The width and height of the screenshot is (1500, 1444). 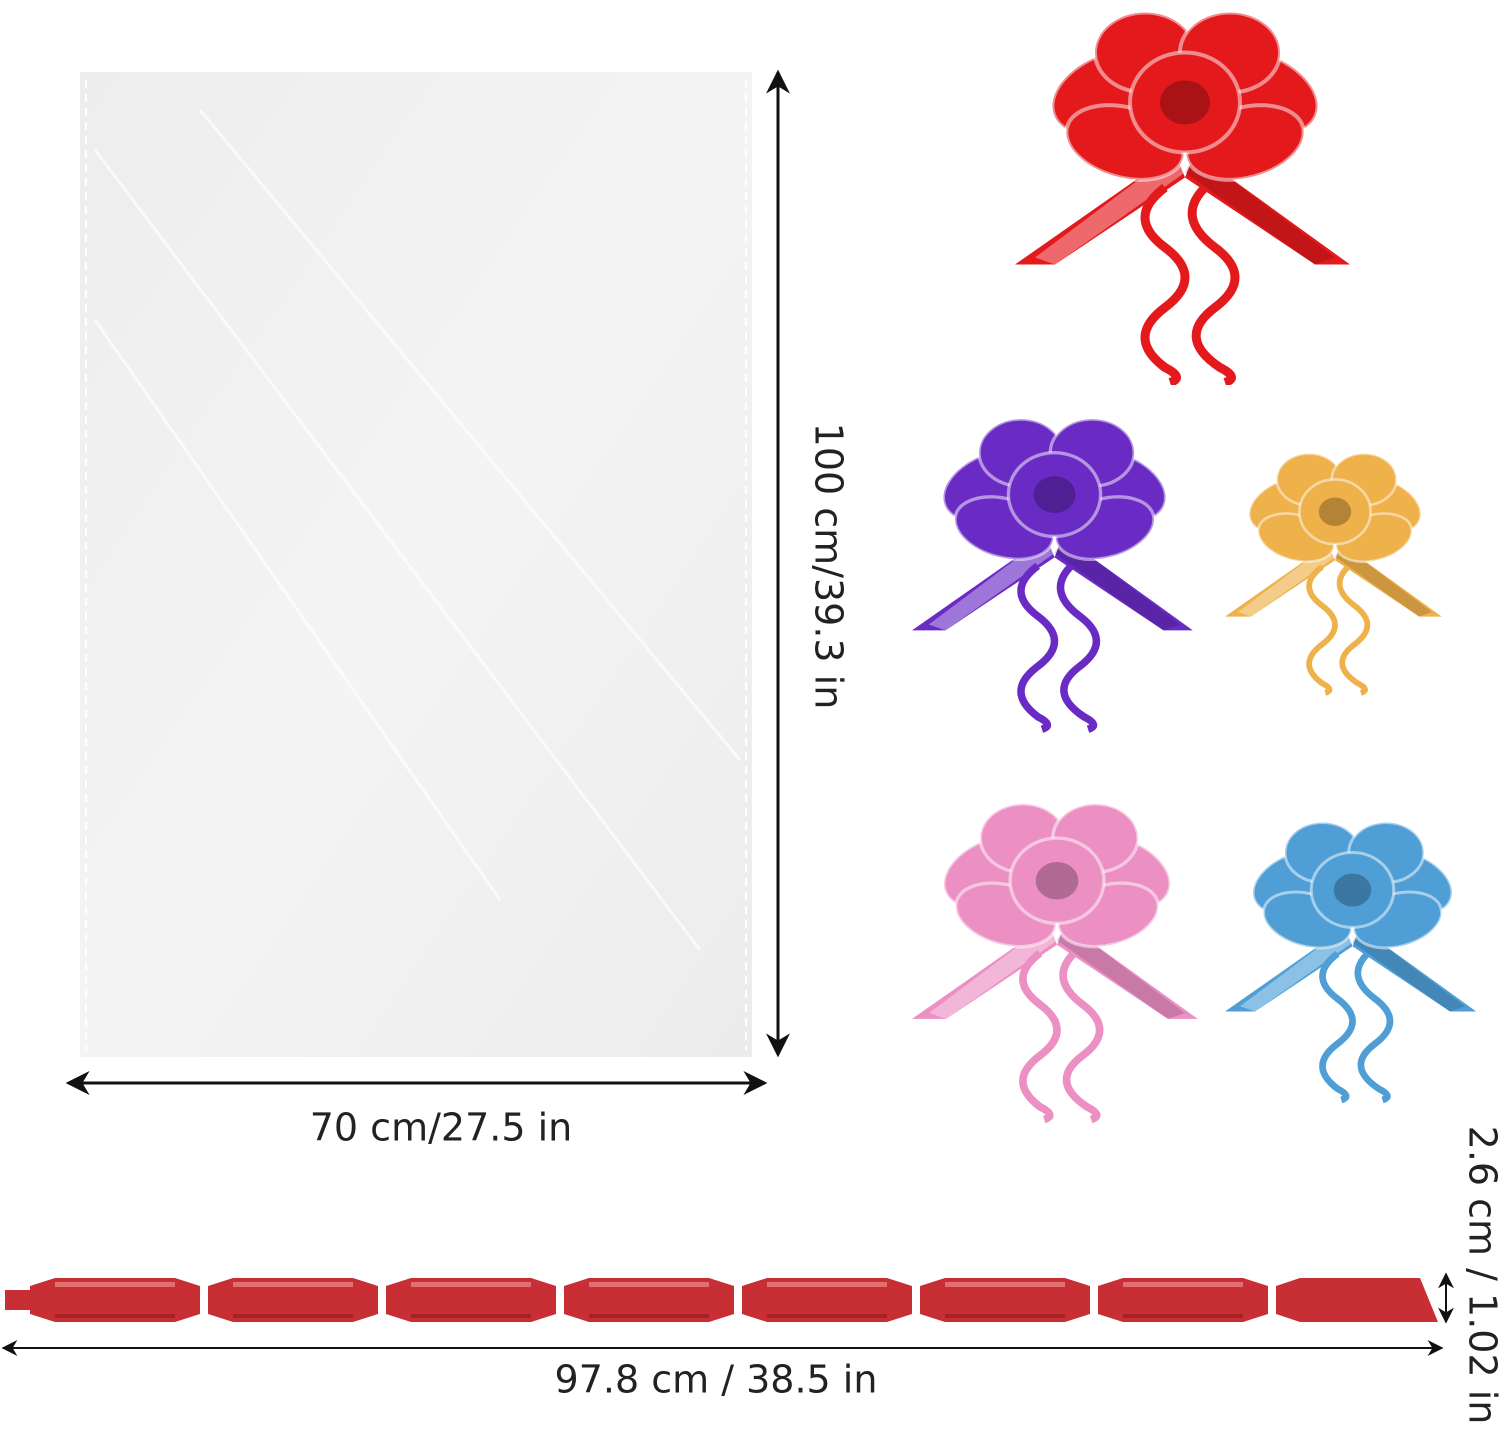 I want to click on bow-gold, so click(x=1333, y=573).